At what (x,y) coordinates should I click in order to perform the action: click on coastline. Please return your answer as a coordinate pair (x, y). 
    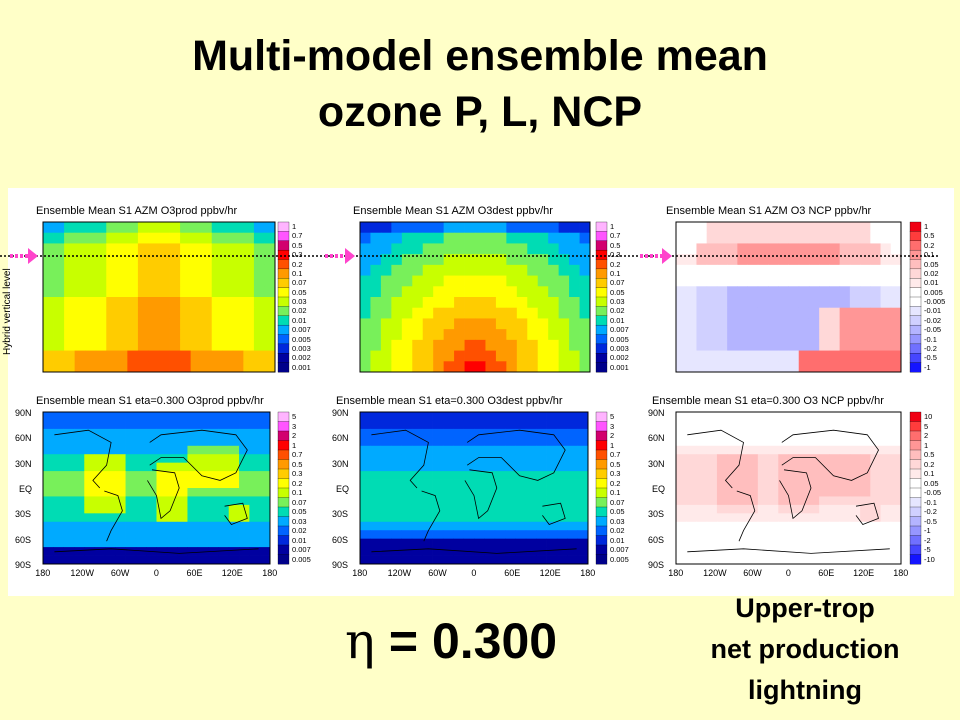
    Looking at the image, I should click on (156, 491).